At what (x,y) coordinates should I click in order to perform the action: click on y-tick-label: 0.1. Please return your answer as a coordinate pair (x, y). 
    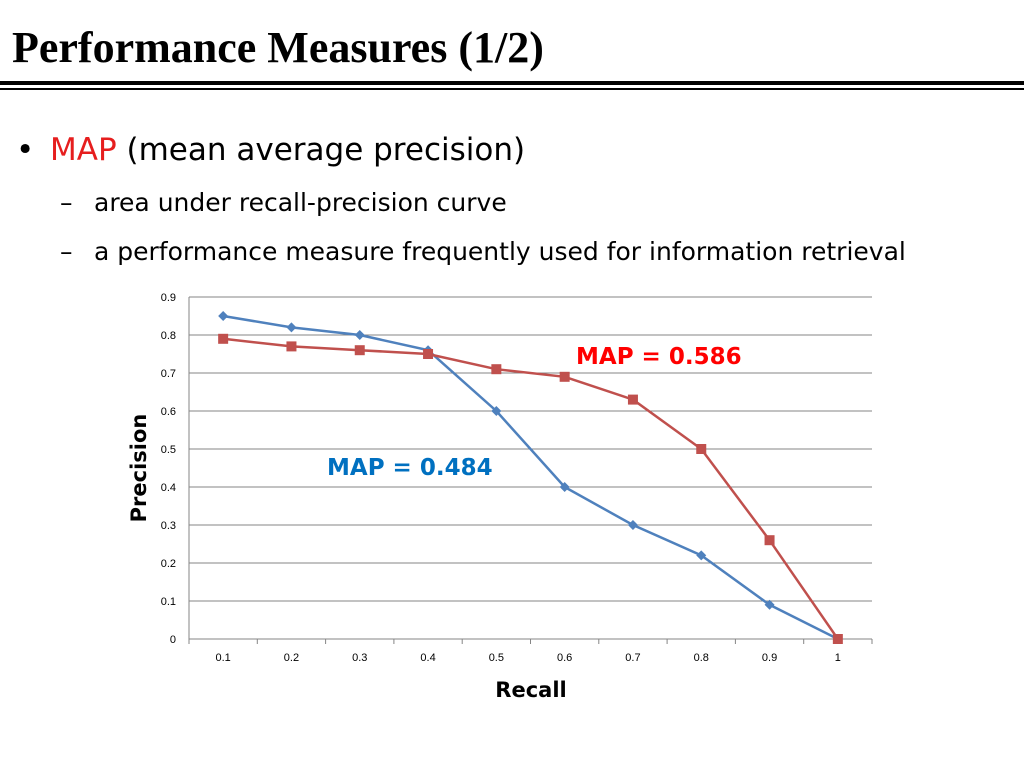
    Looking at the image, I should click on (168, 602).